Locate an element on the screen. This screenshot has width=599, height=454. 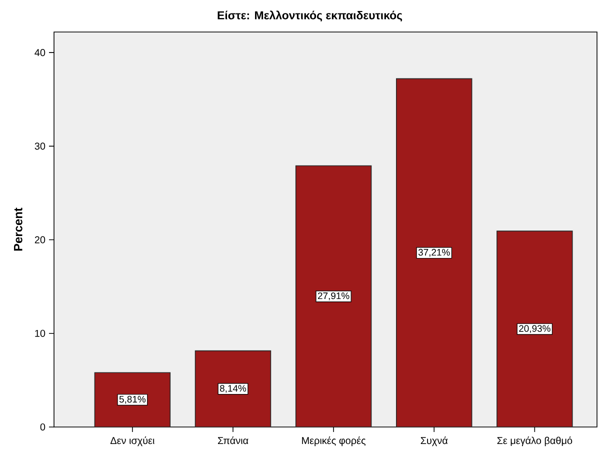
x-tick-label: Μερικές φορές is located at coordinates (334, 441).